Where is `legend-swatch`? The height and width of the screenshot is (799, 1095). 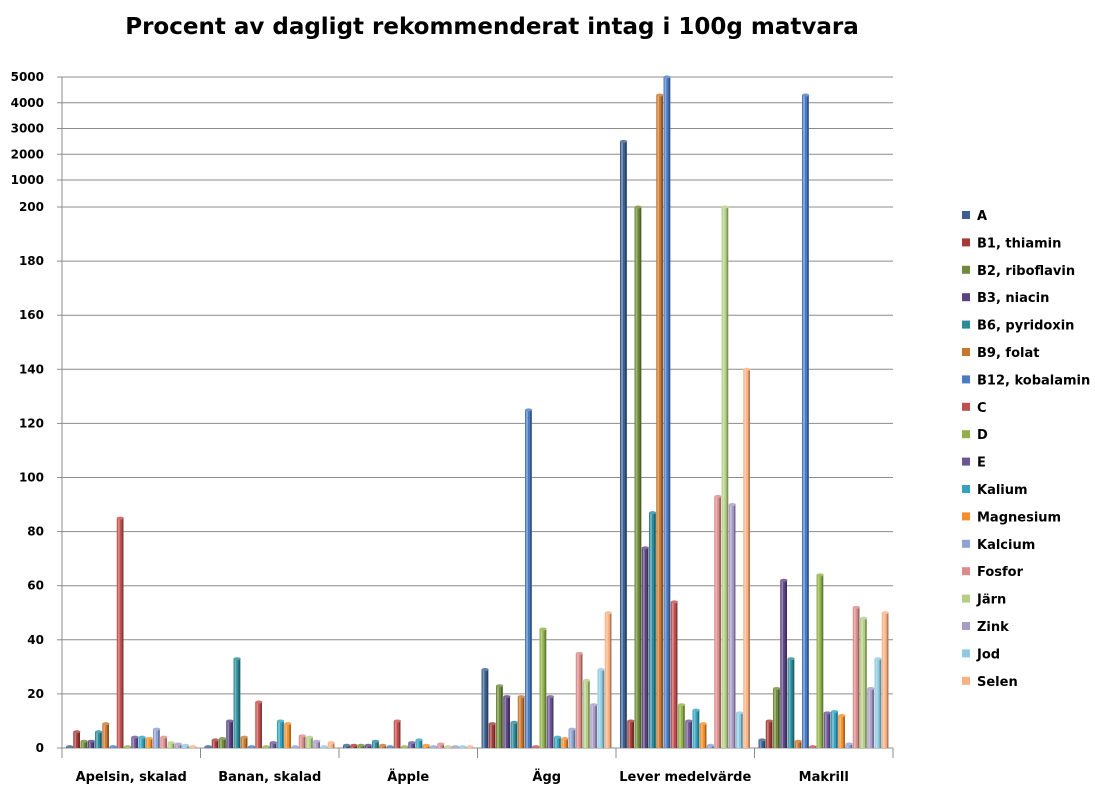 legend-swatch is located at coordinates (966, 598).